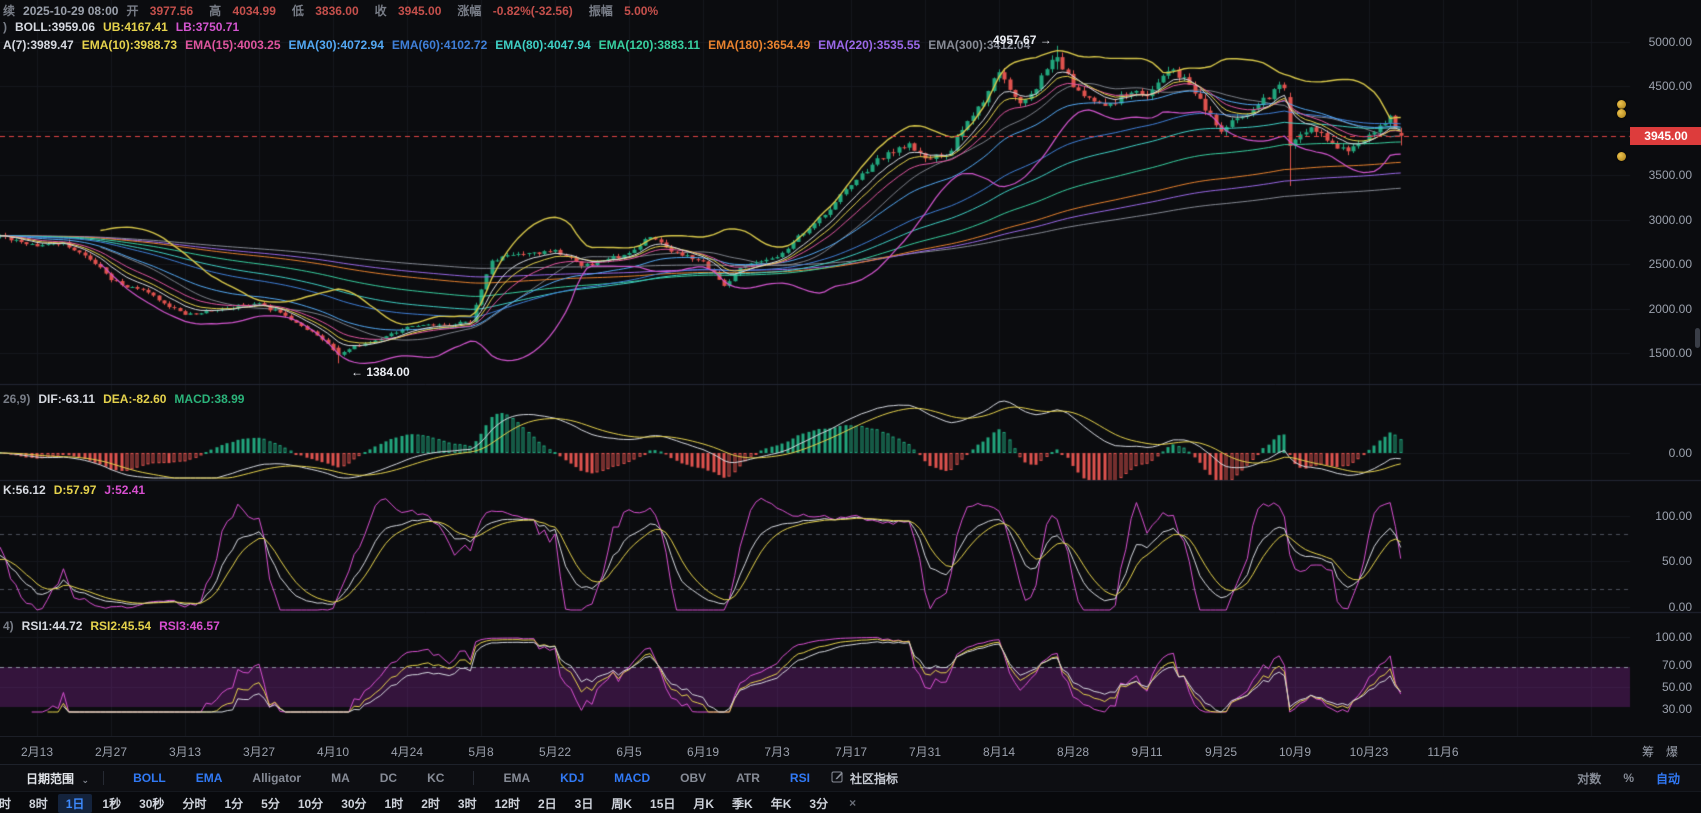 The width and height of the screenshot is (1701, 813). I want to click on ema-value: EMA(180):3654.49, so click(759, 45).